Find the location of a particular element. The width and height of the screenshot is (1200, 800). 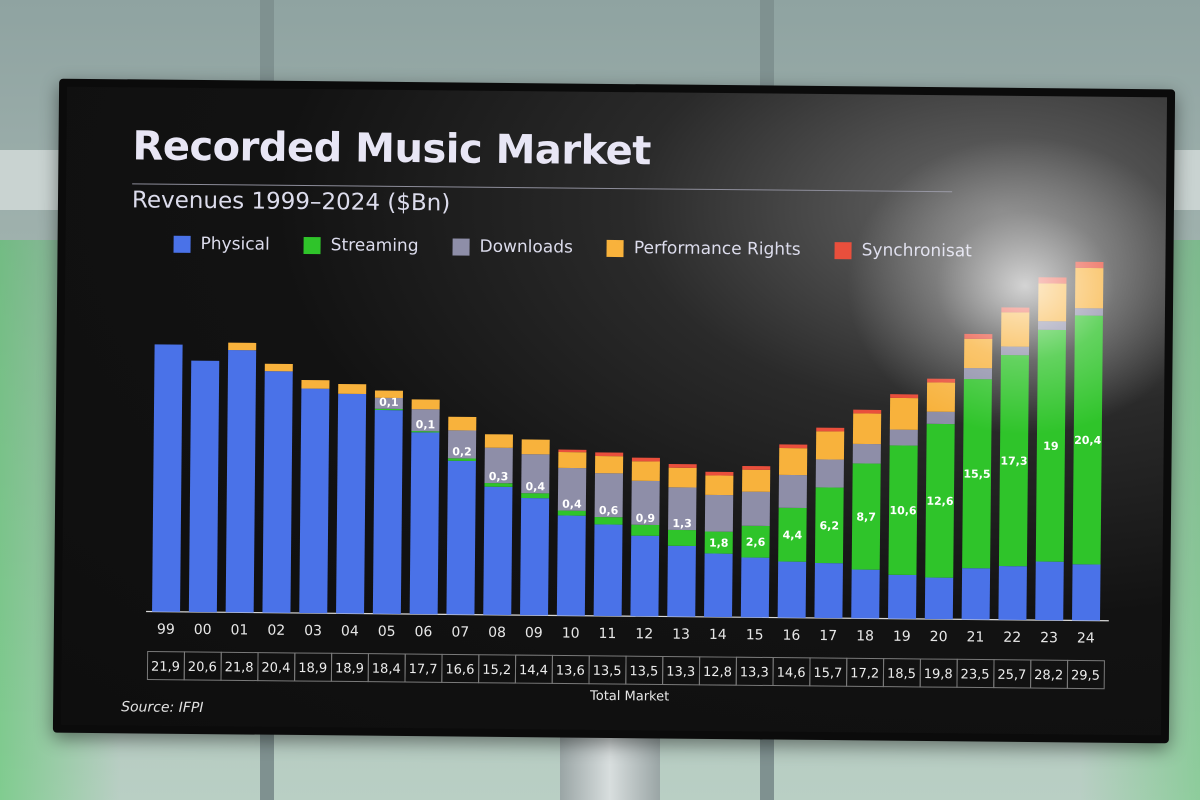

streaming-data-label: 17,3 is located at coordinates (1013, 461).